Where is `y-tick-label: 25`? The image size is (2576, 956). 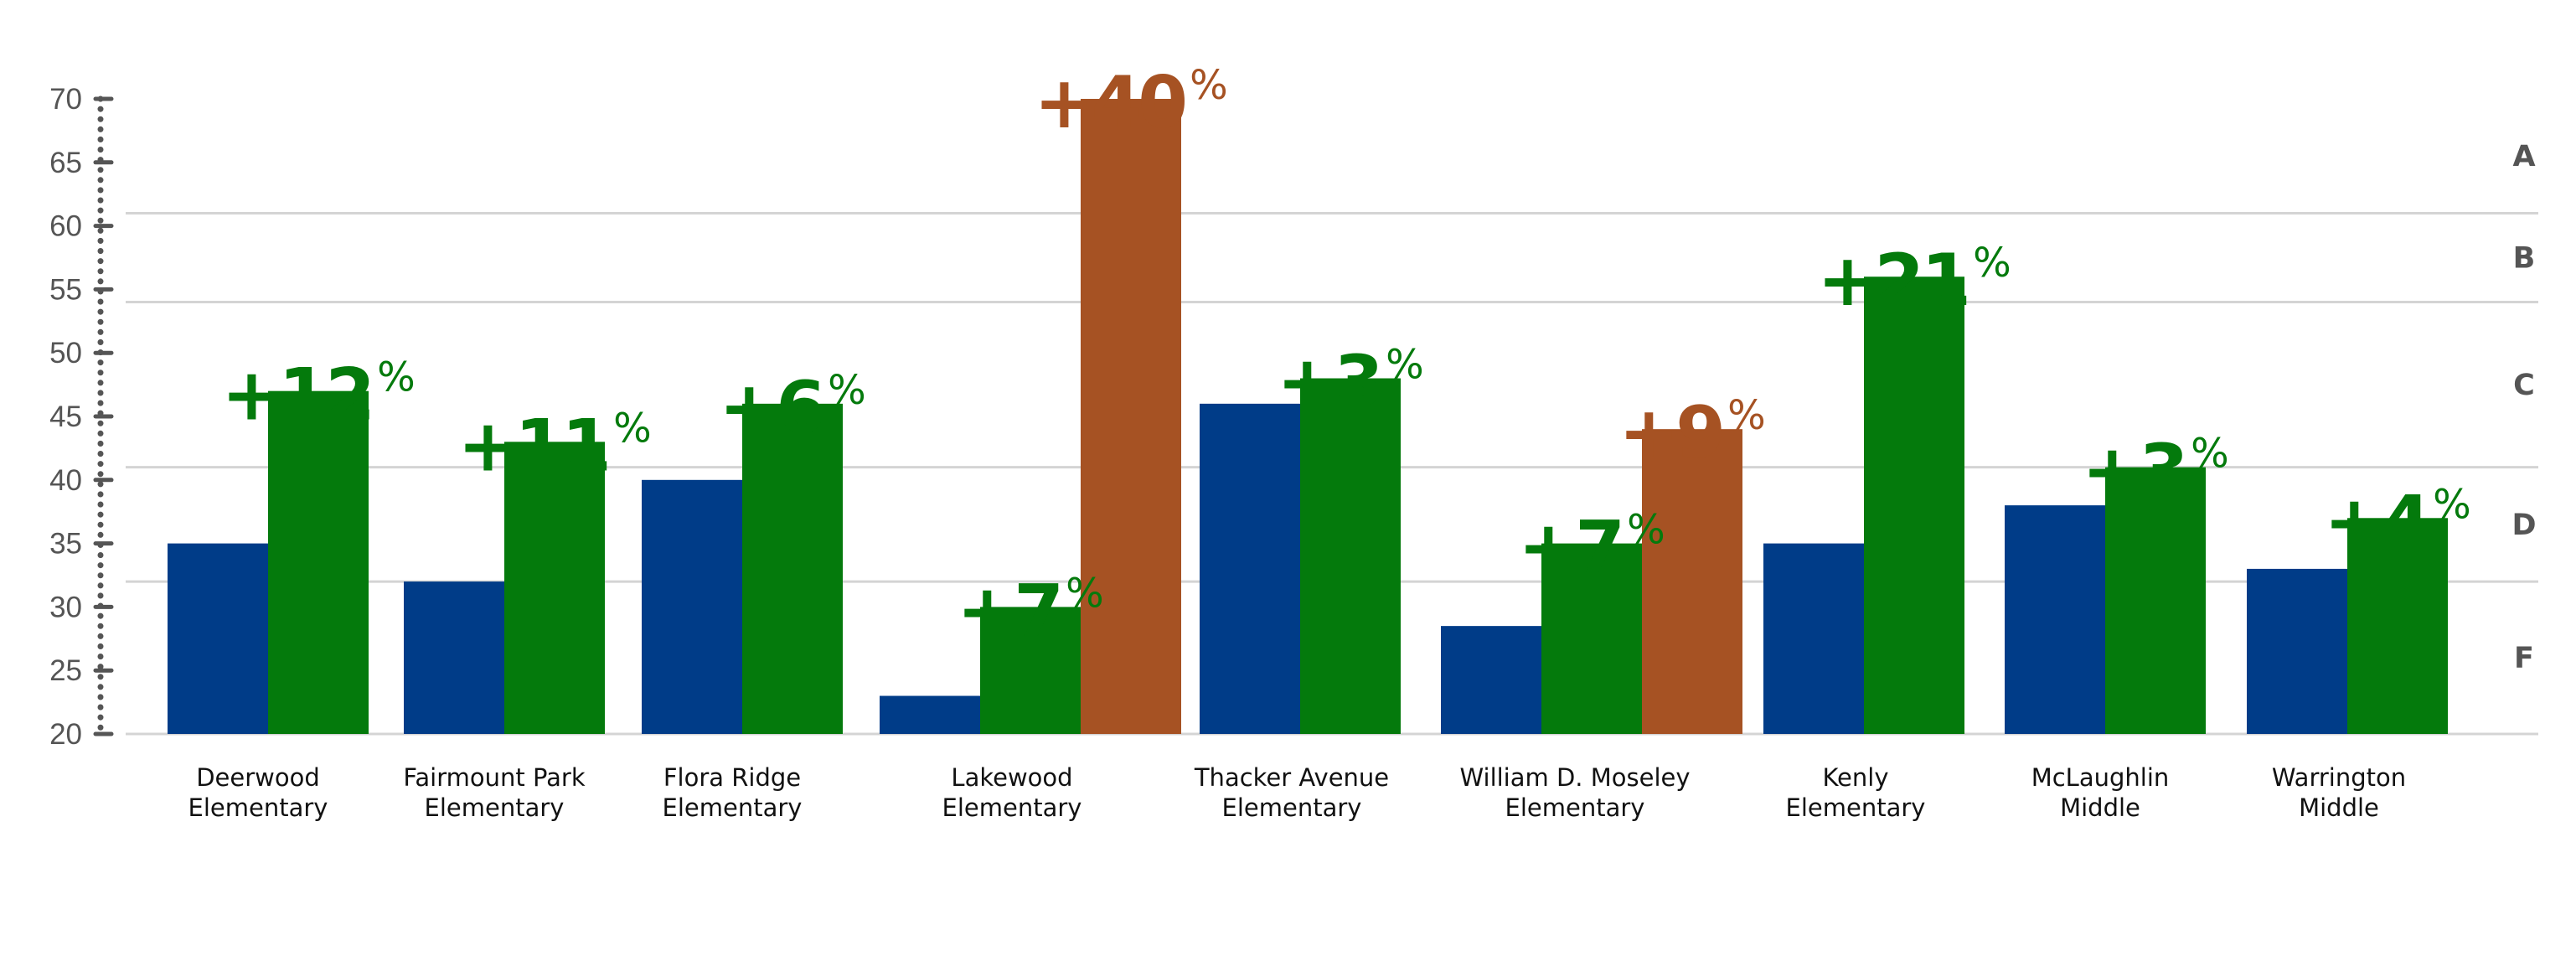 y-tick-label: 25 is located at coordinates (65, 670).